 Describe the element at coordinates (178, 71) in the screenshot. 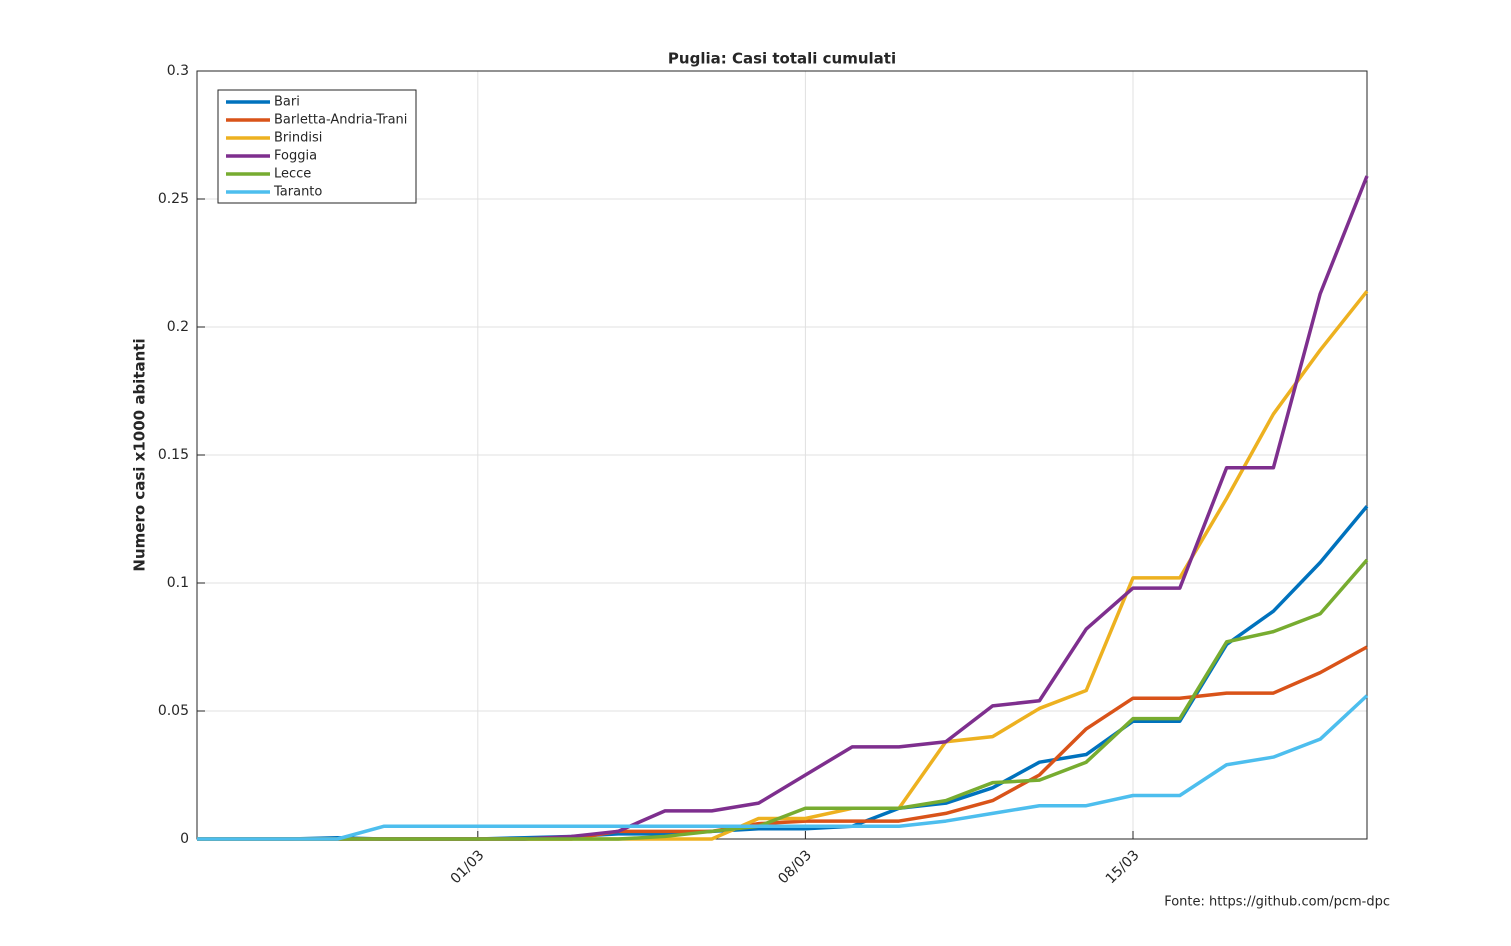

I see `y-tick-label: 0.3` at that location.